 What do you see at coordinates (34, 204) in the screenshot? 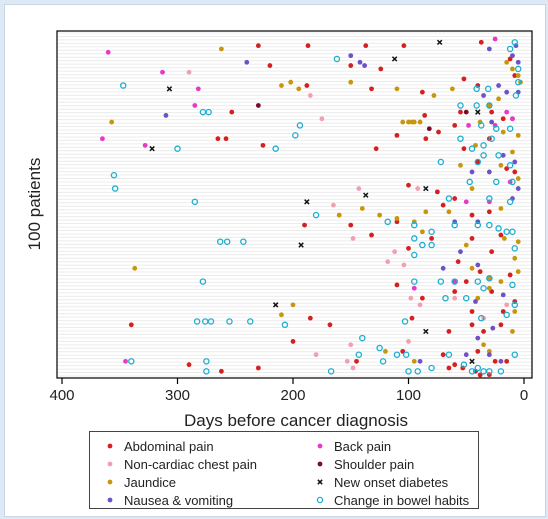
I see `y-axis-title: 100 patients` at bounding box center [34, 204].